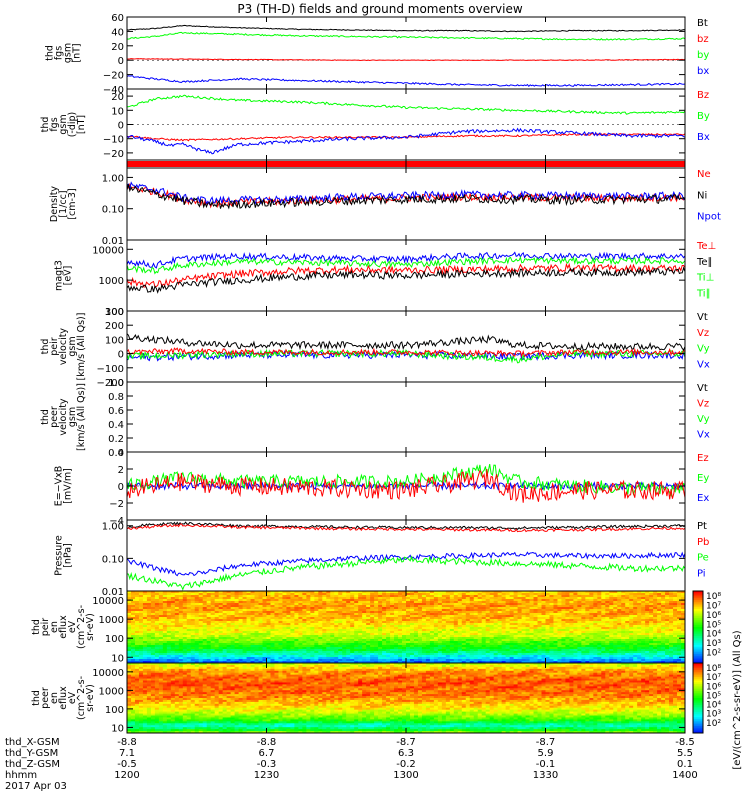 Image resolution: width=750 pixels, height=800 pixels. I want to click on y-tick-label: 0, so click(121, 355).